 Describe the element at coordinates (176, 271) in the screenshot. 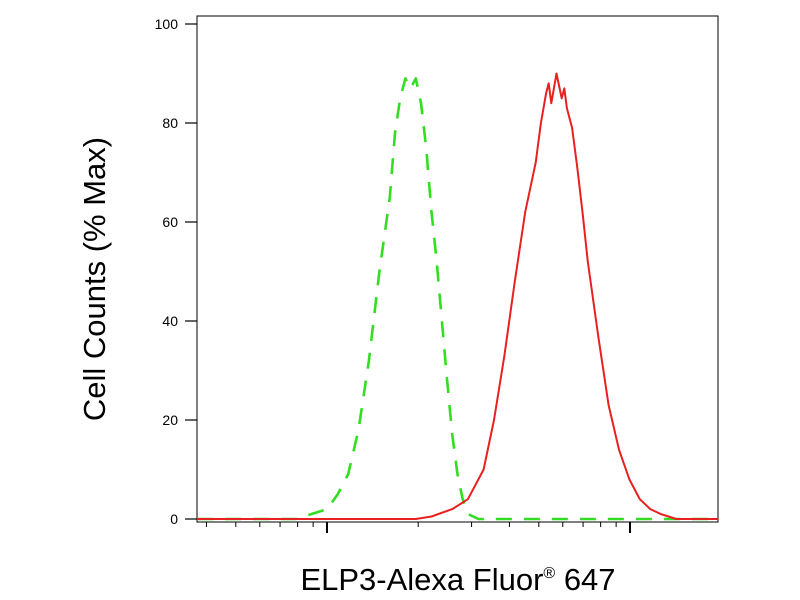

I see `y-axis: 0 20 40 60 80 100` at that location.